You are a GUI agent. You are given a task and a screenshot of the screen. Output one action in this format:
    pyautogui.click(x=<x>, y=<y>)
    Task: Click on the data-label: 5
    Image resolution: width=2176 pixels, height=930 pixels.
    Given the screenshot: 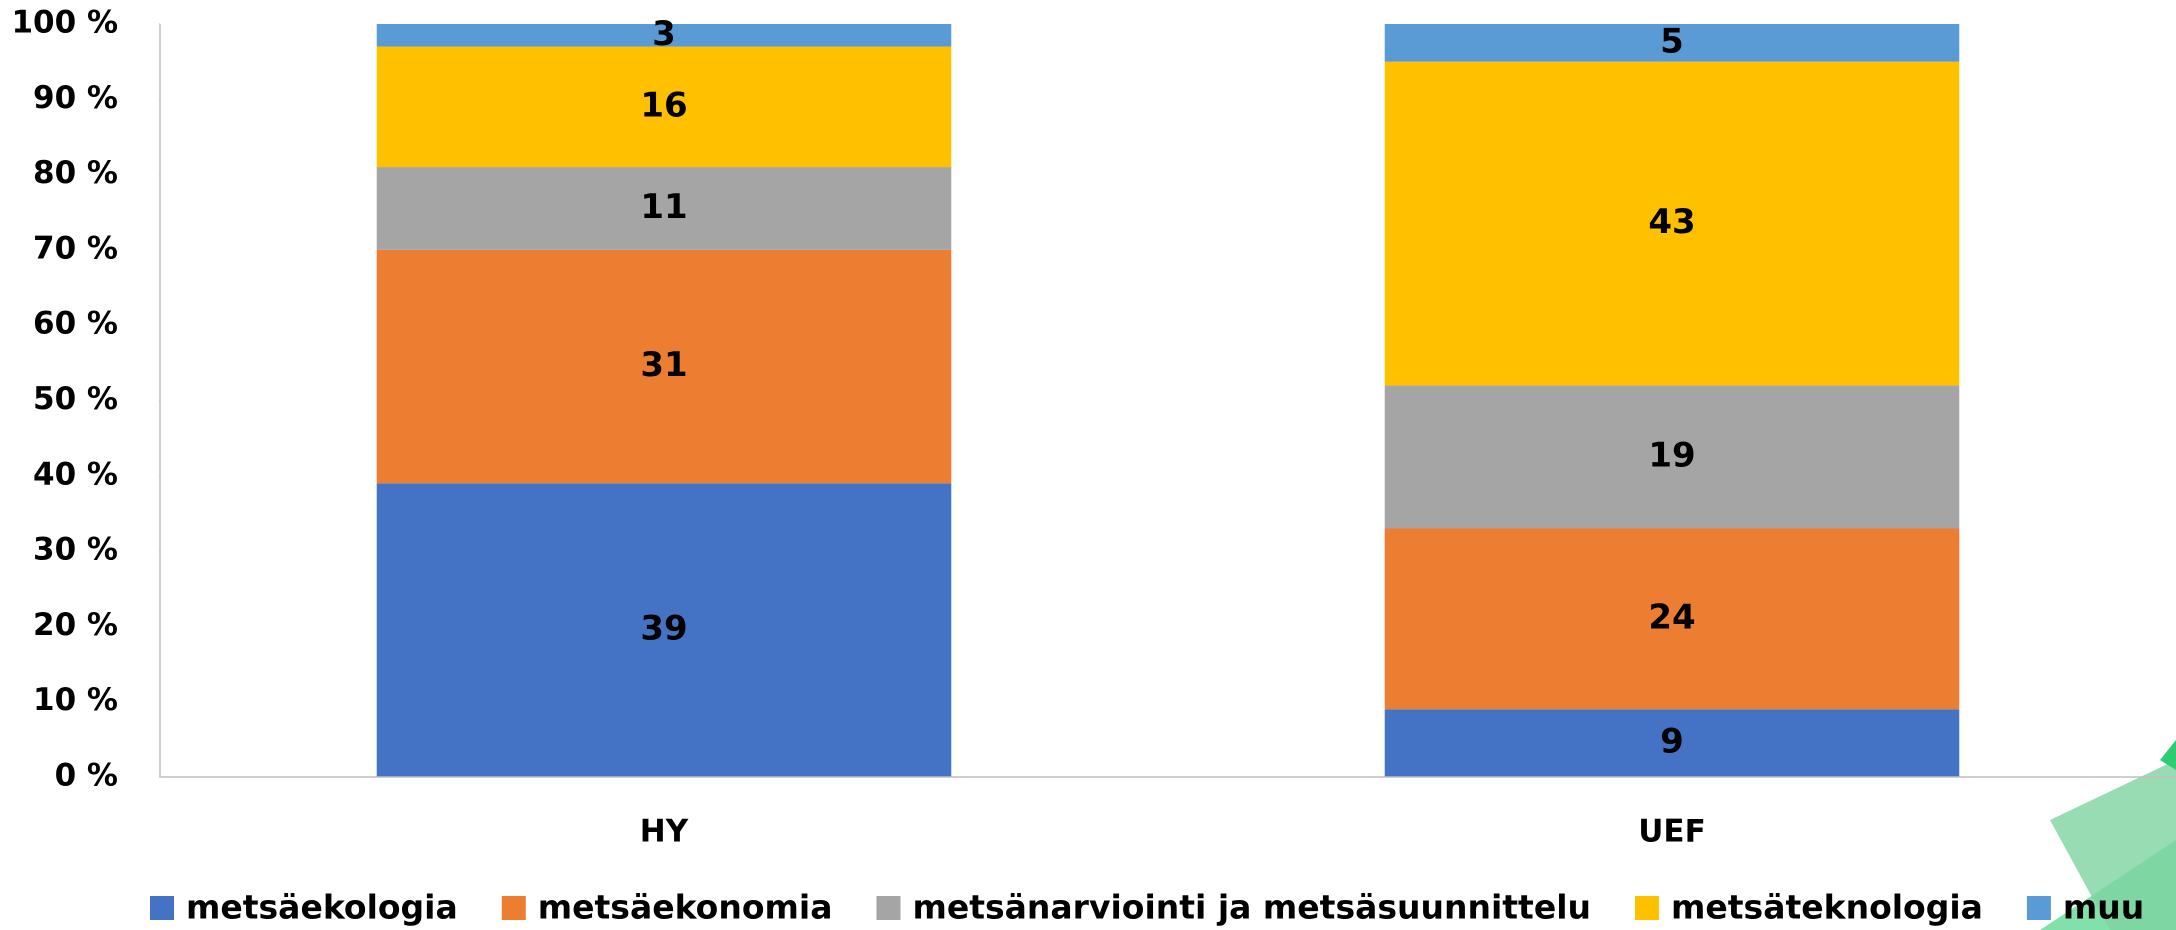 What is the action you would take?
    pyautogui.click(x=1672, y=41)
    